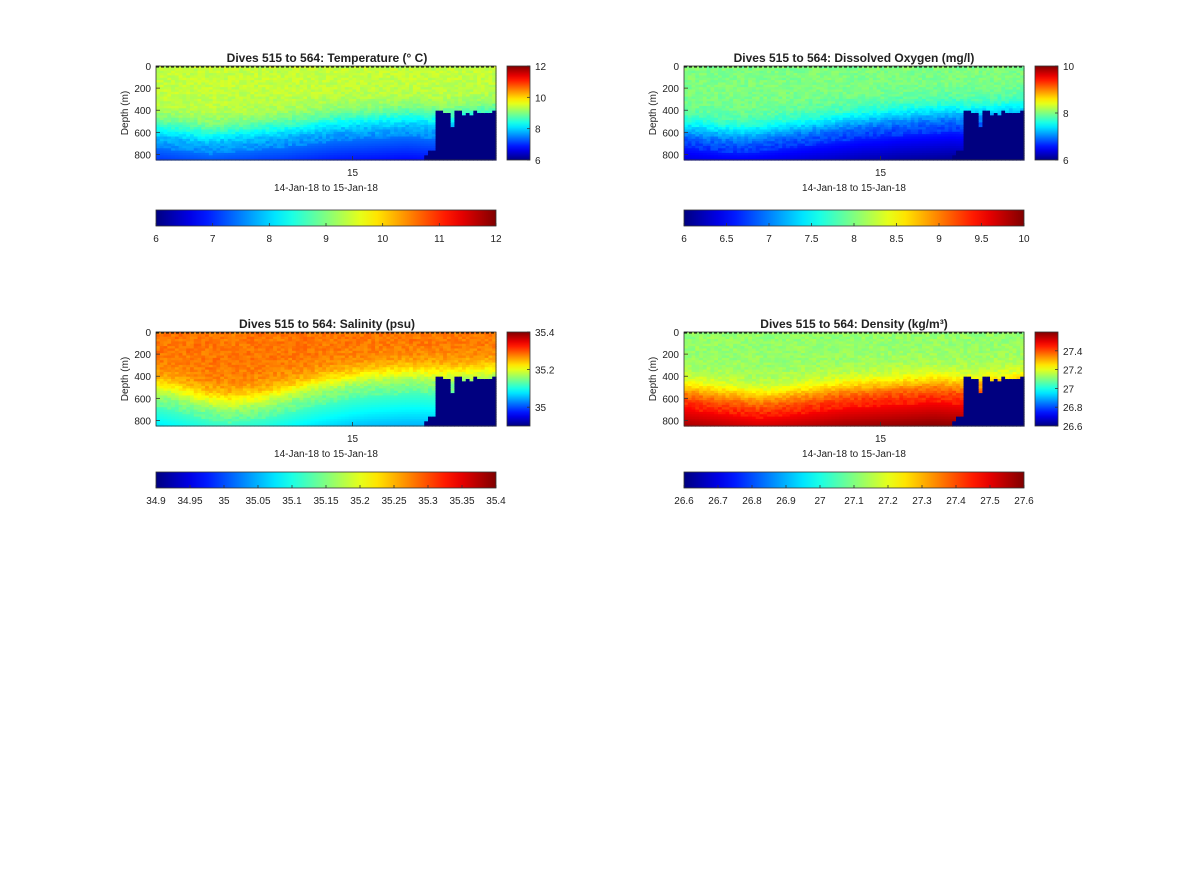 This screenshot has height=892, width=1200. What do you see at coordinates (326, 239) in the screenshot?
I see `bottom-colorbar-tick-label: 9` at bounding box center [326, 239].